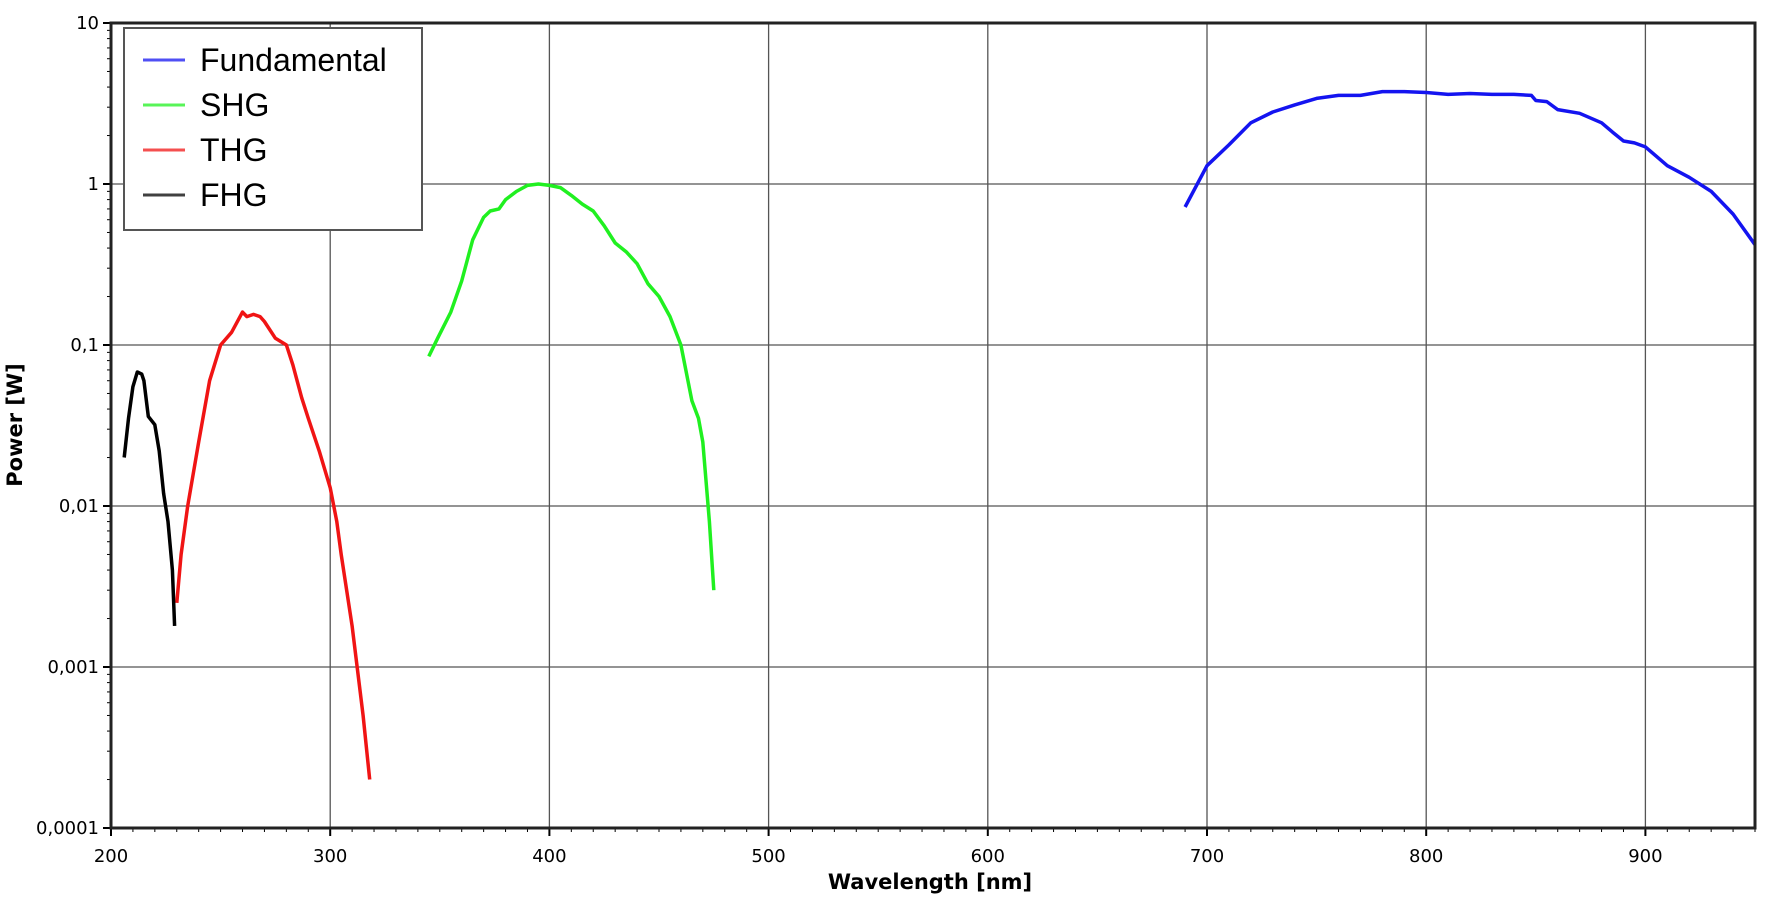  What do you see at coordinates (234, 195) in the screenshot?
I see `legend-label-fhg: FHG` at bounding box center [234, 195].